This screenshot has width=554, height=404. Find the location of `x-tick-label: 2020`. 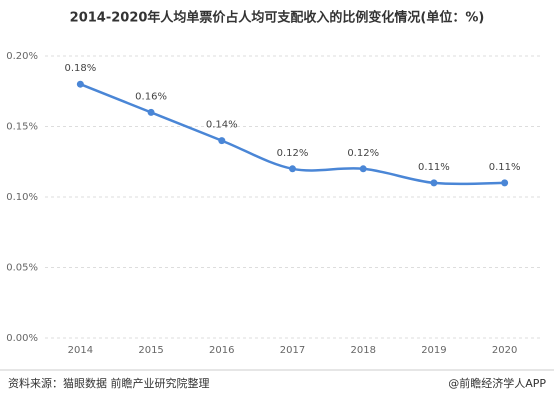

x-tick-label: 2020 is located at coordinates (504, 350).